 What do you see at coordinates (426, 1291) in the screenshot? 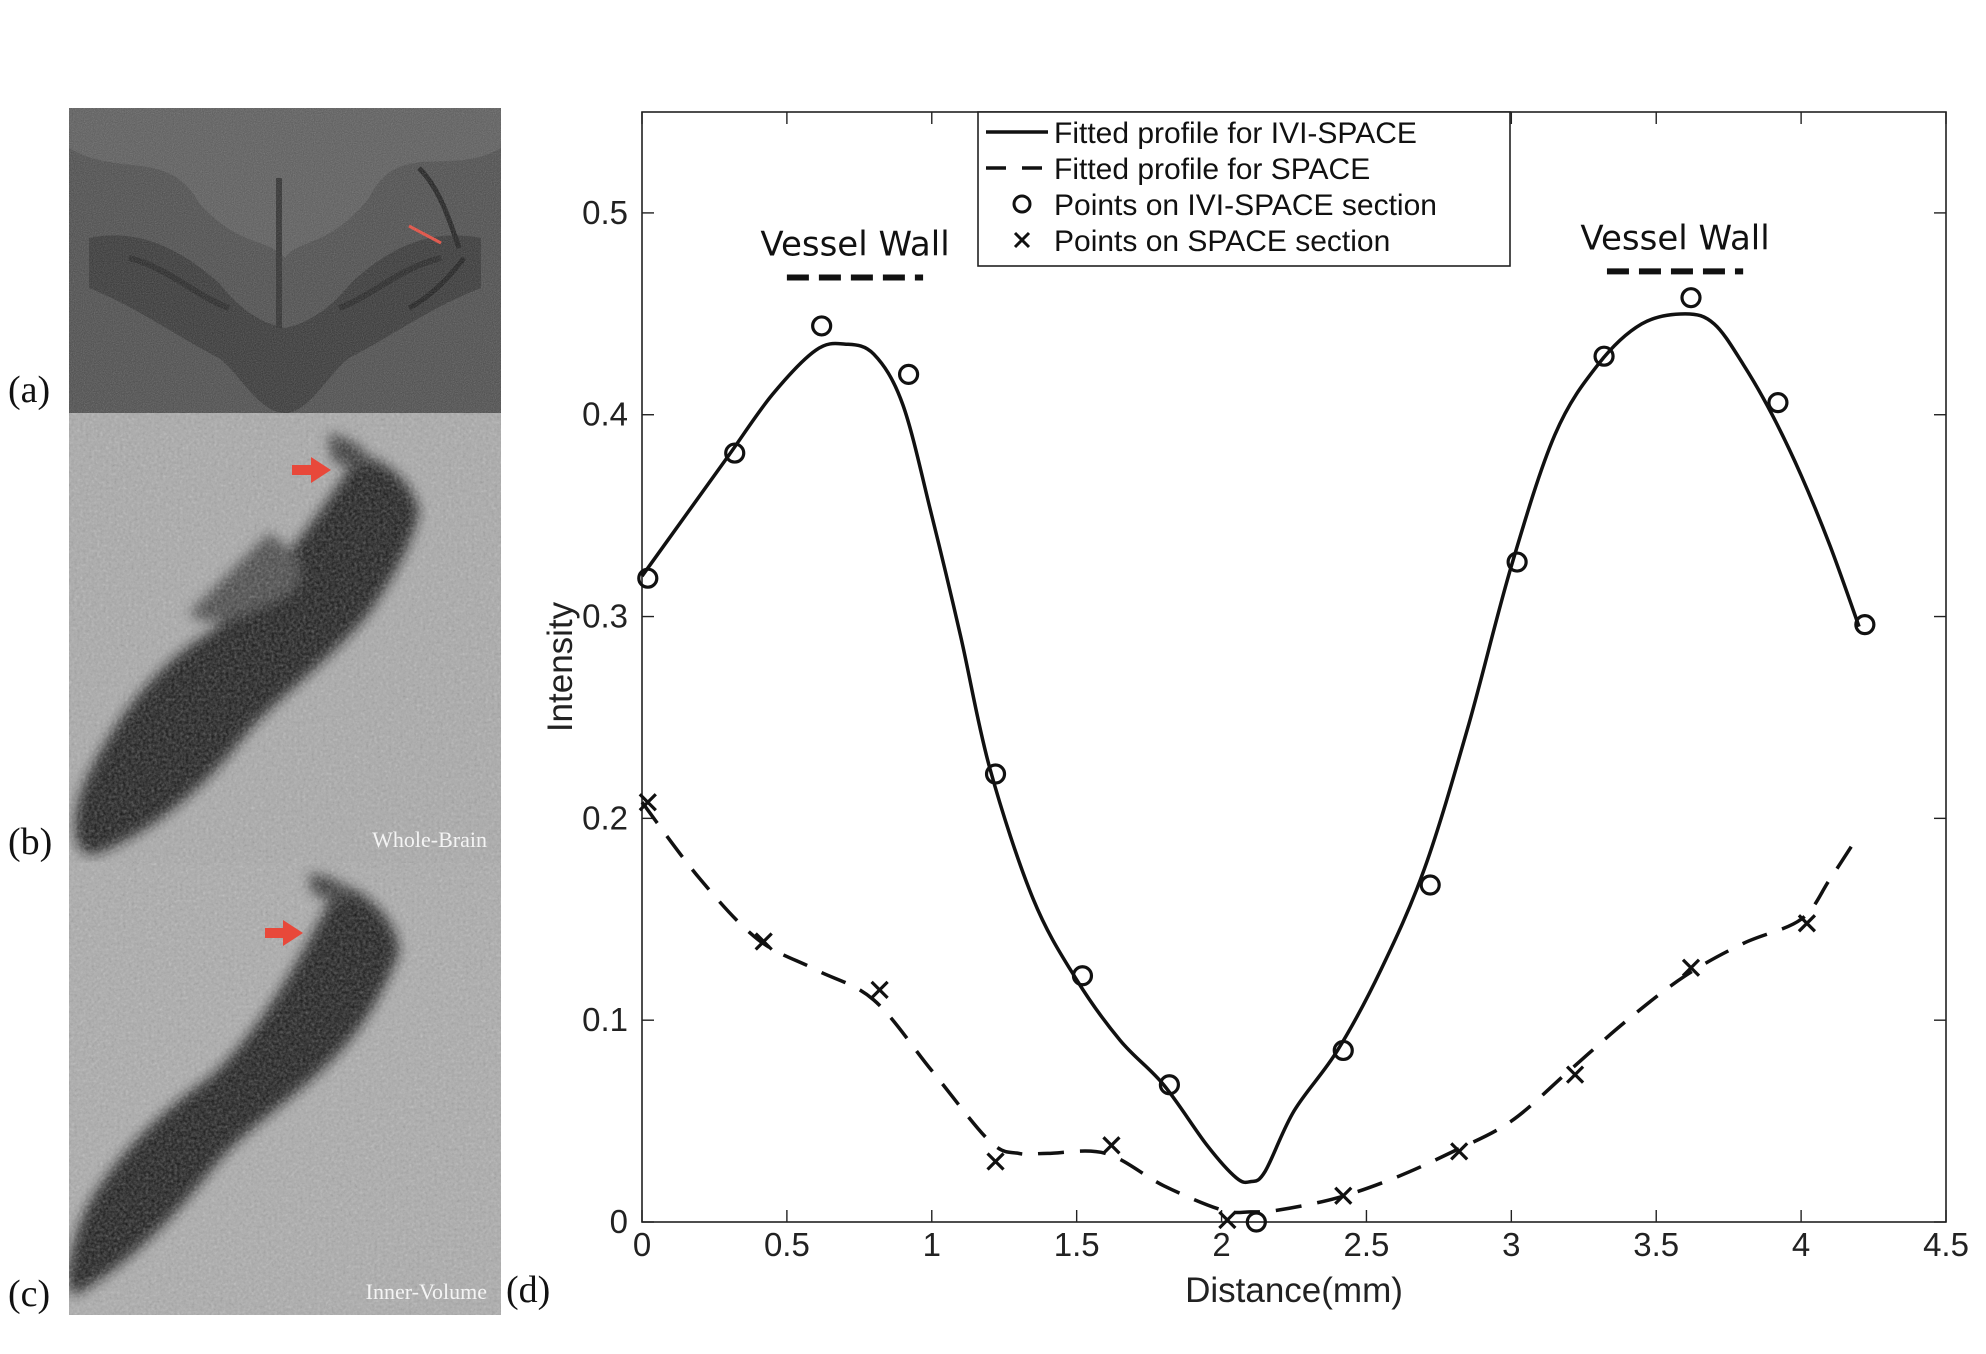
I see `panel-c-caption: Inner-Volume` at bounding box center [426, 1291].